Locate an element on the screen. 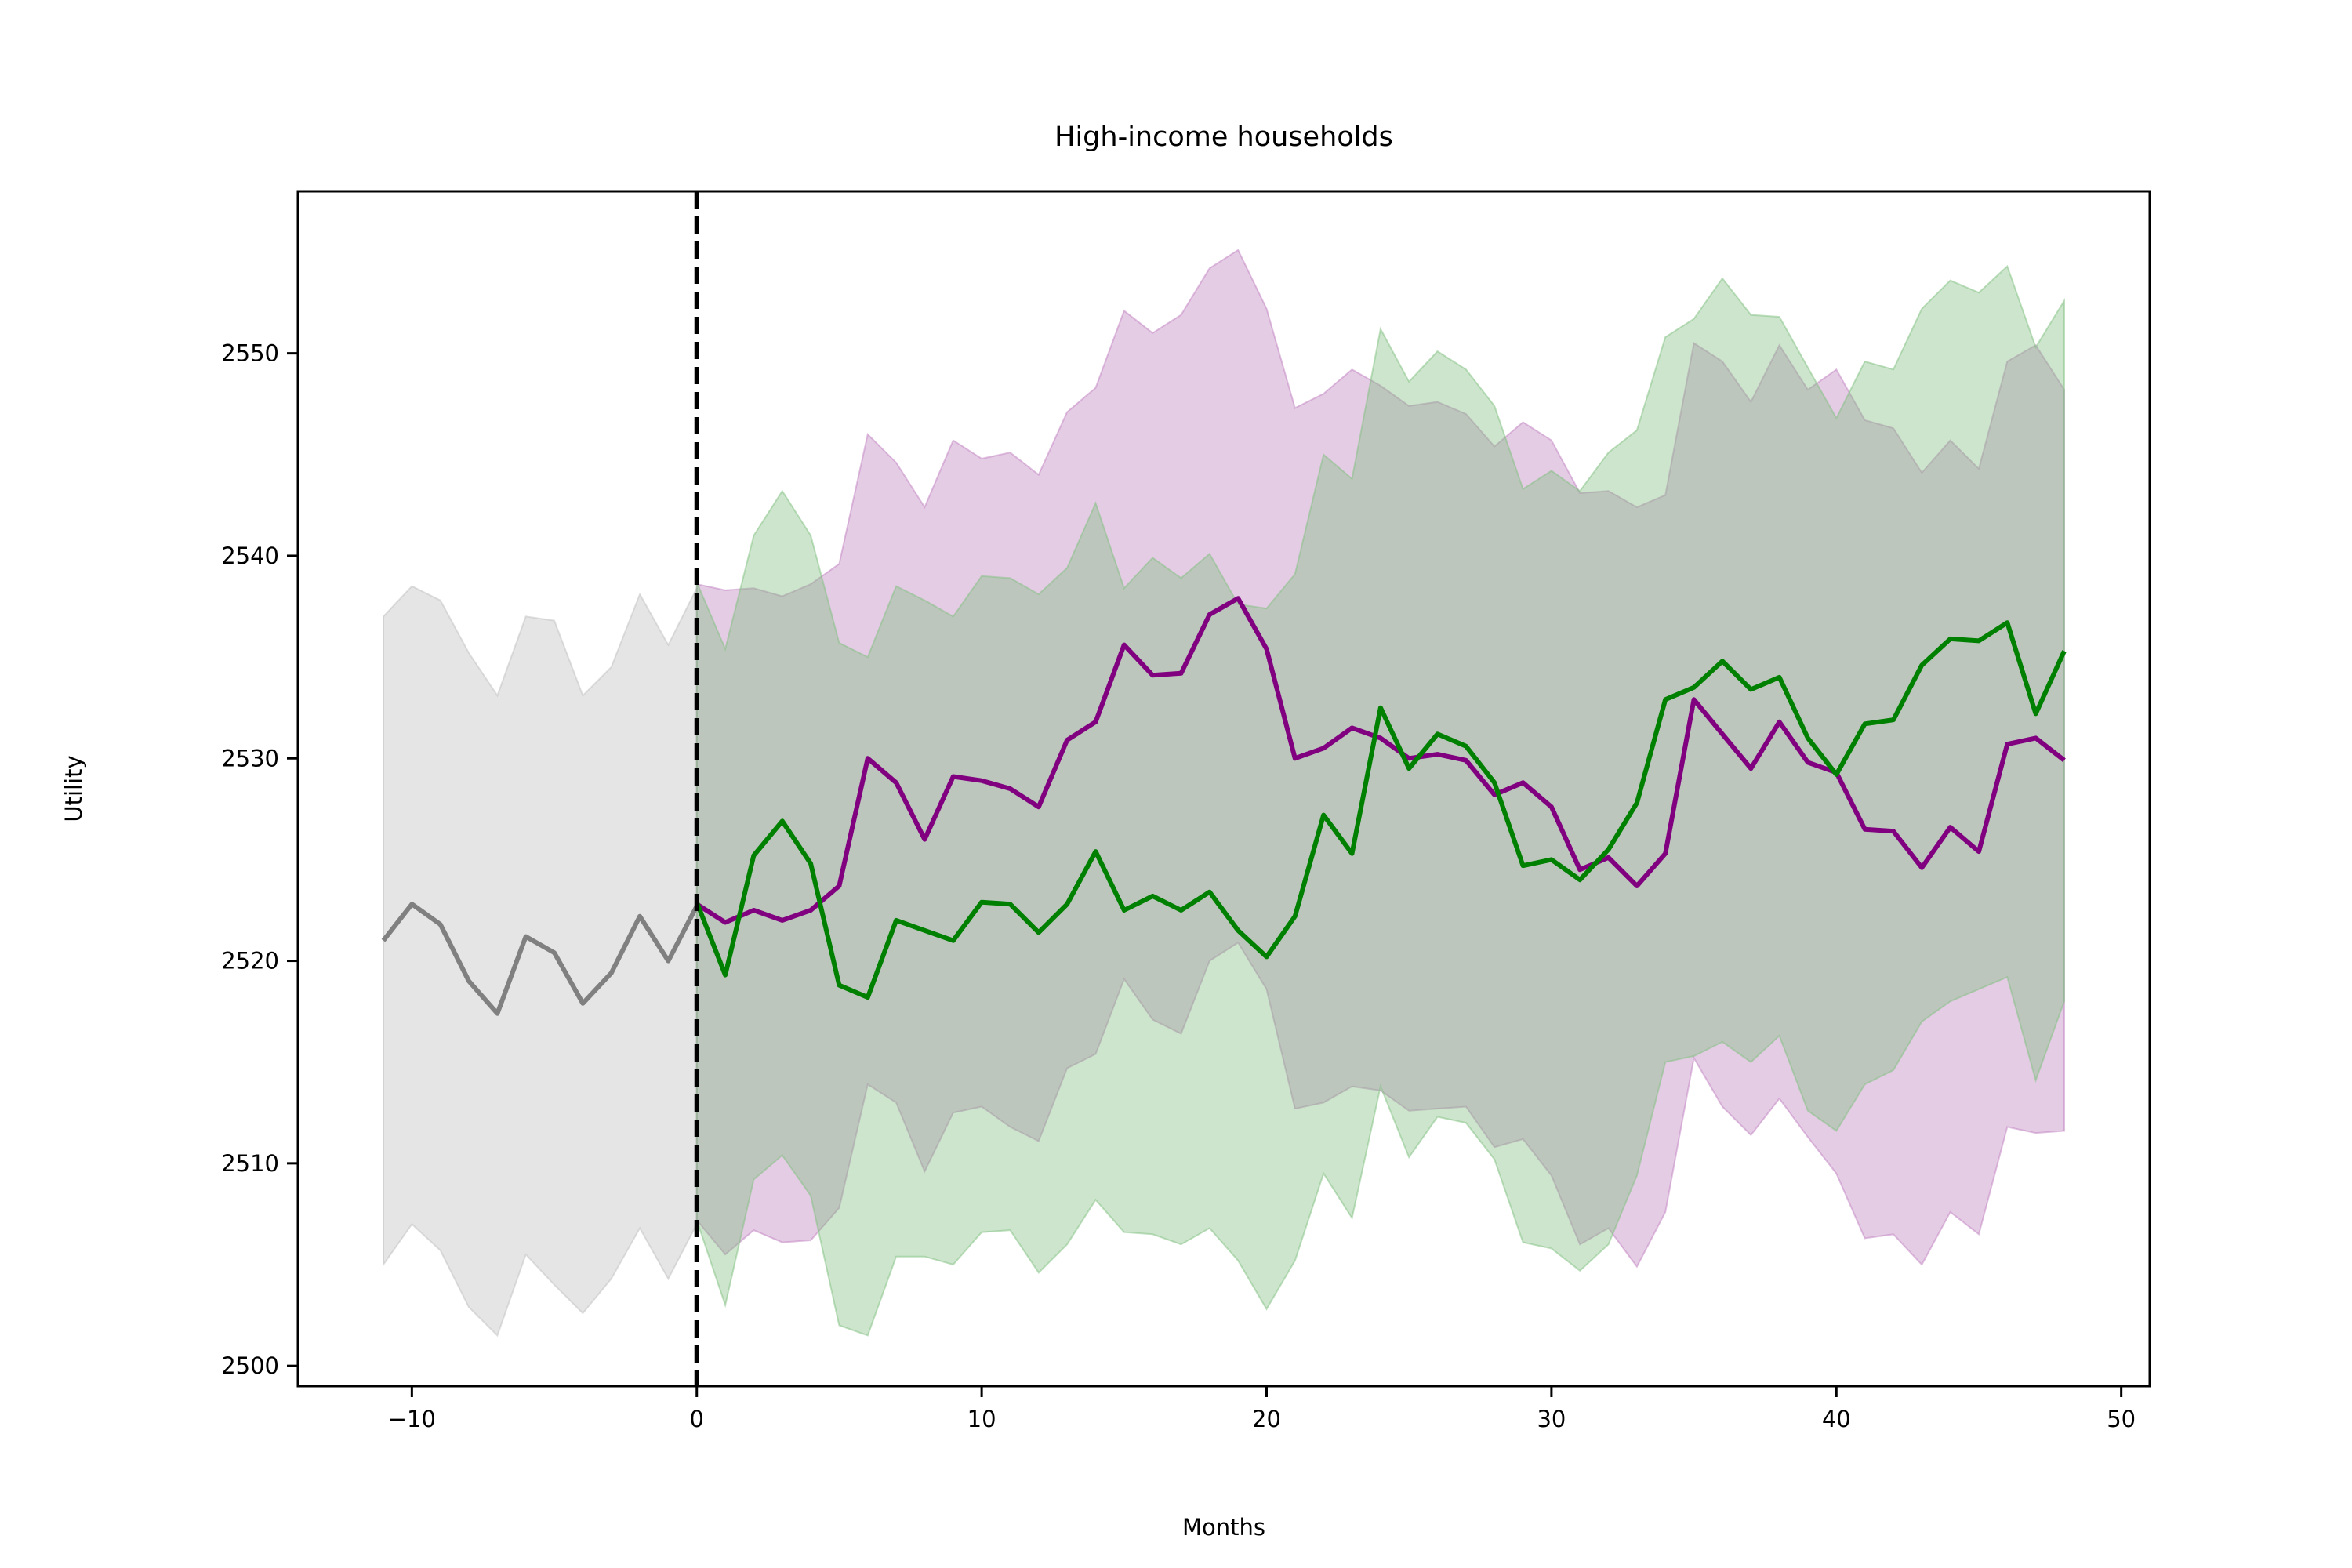 This screenshot has height=1568, width=2352. x-tick-label: 50 is located at coordinates (2121, 1419).